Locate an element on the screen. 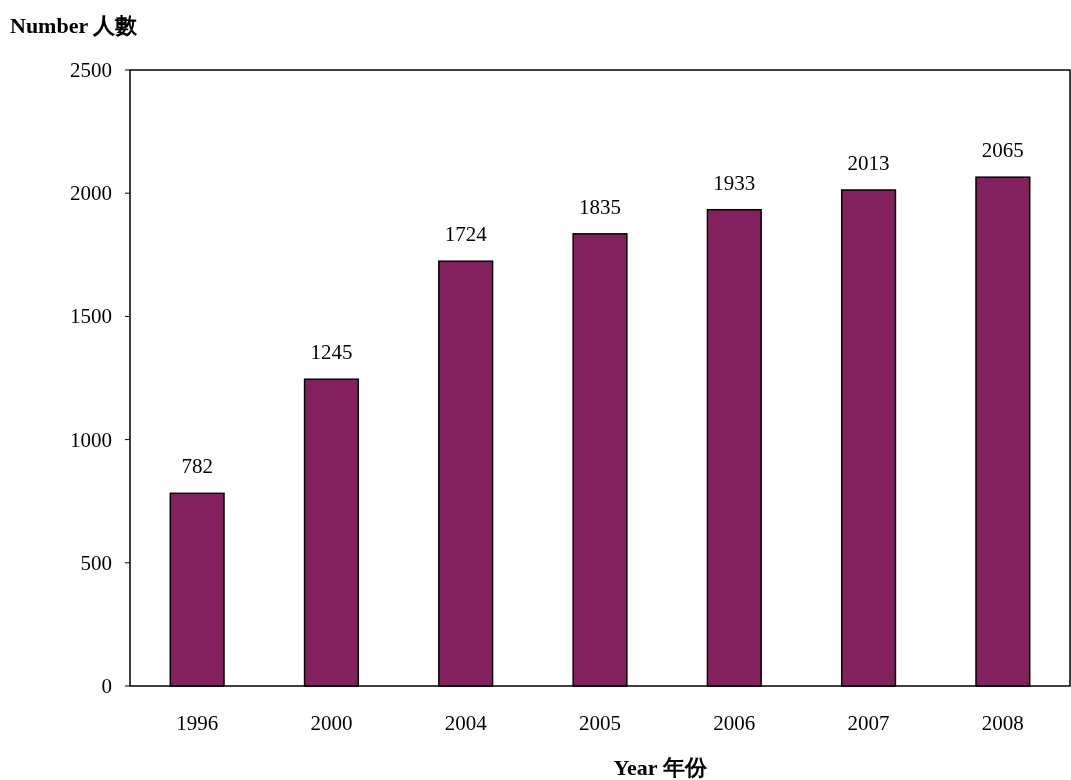  x-tick-label: 1996 is located at coordinates (197, 723).